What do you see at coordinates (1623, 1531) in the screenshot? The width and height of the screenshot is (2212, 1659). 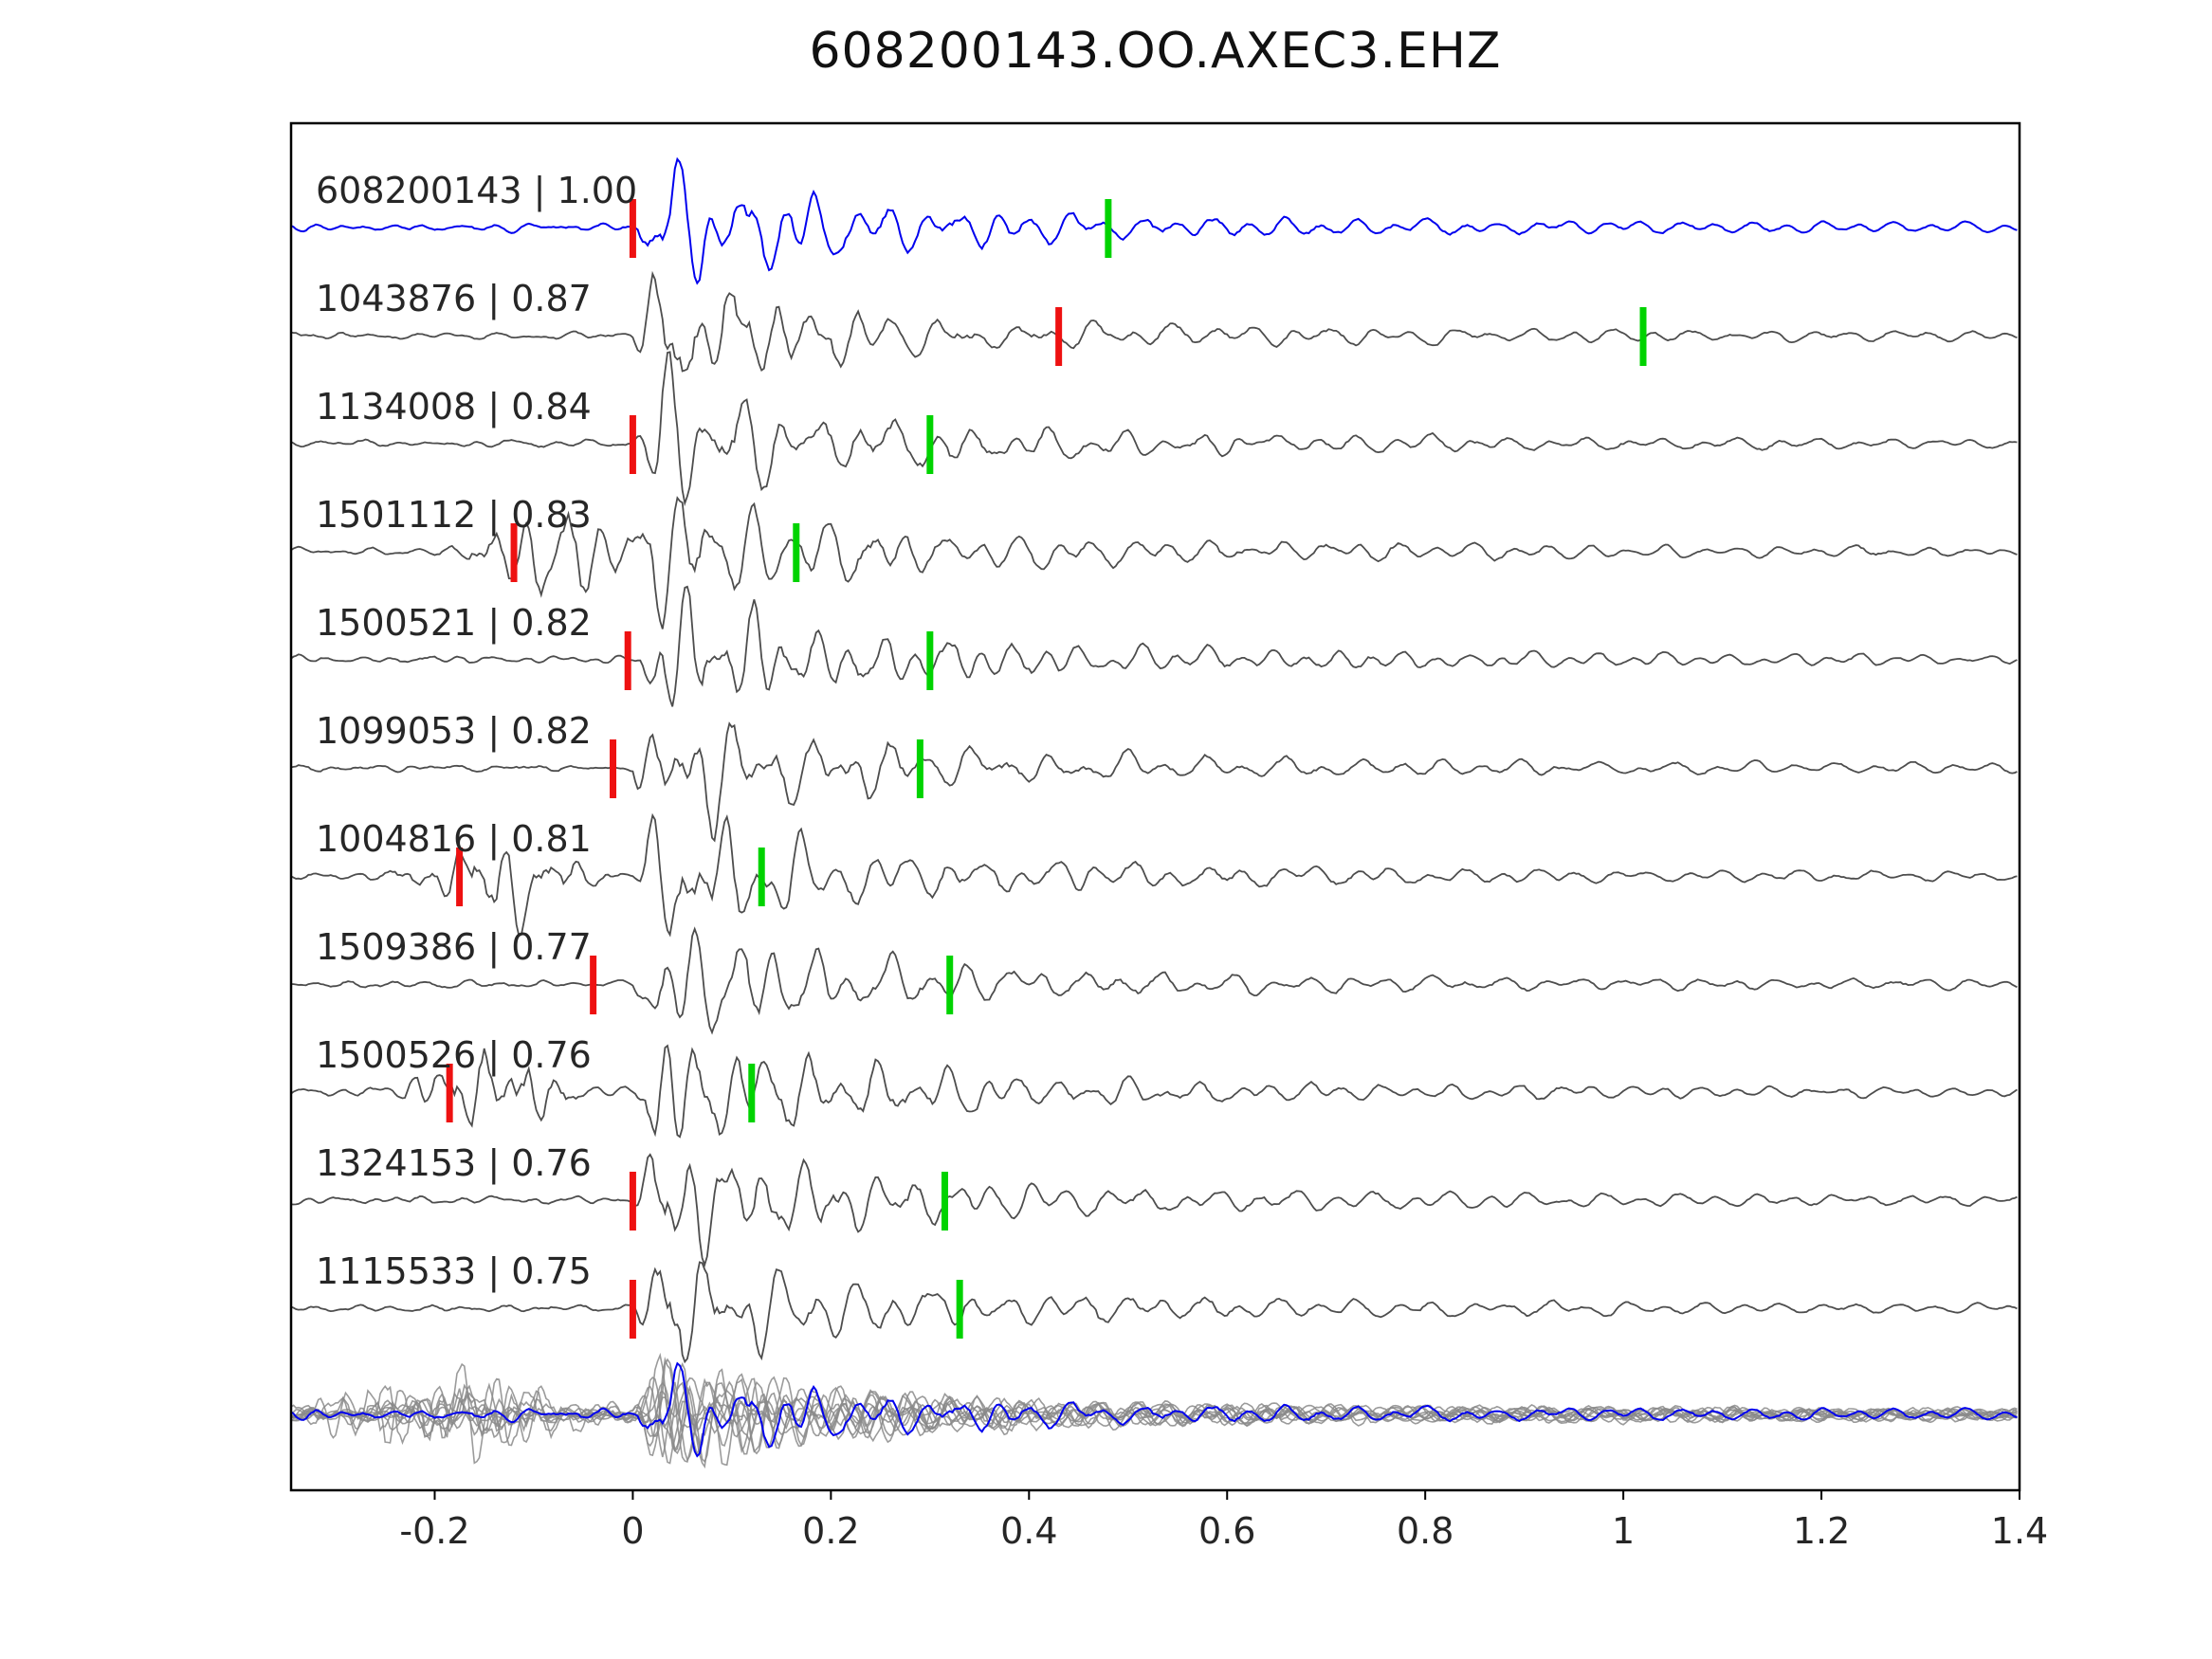 I see `x-tick-label: 1` at bounding box center [1623, 1531].